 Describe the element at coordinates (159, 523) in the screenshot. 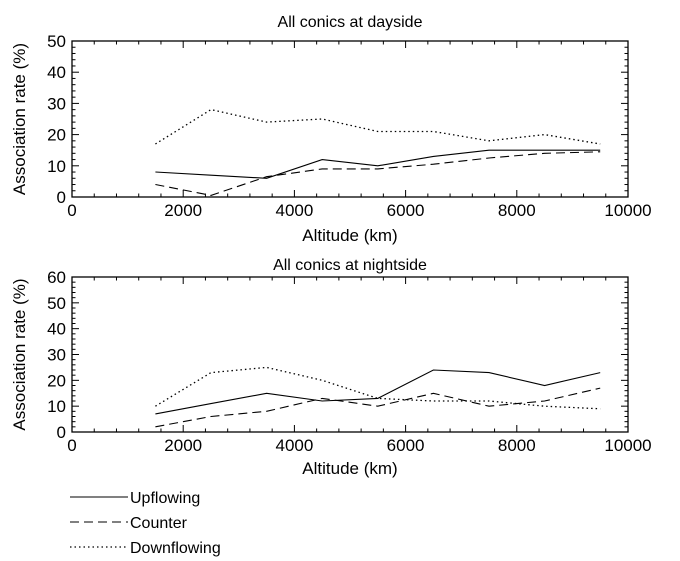

I see `legend-label: Counter` at that location.